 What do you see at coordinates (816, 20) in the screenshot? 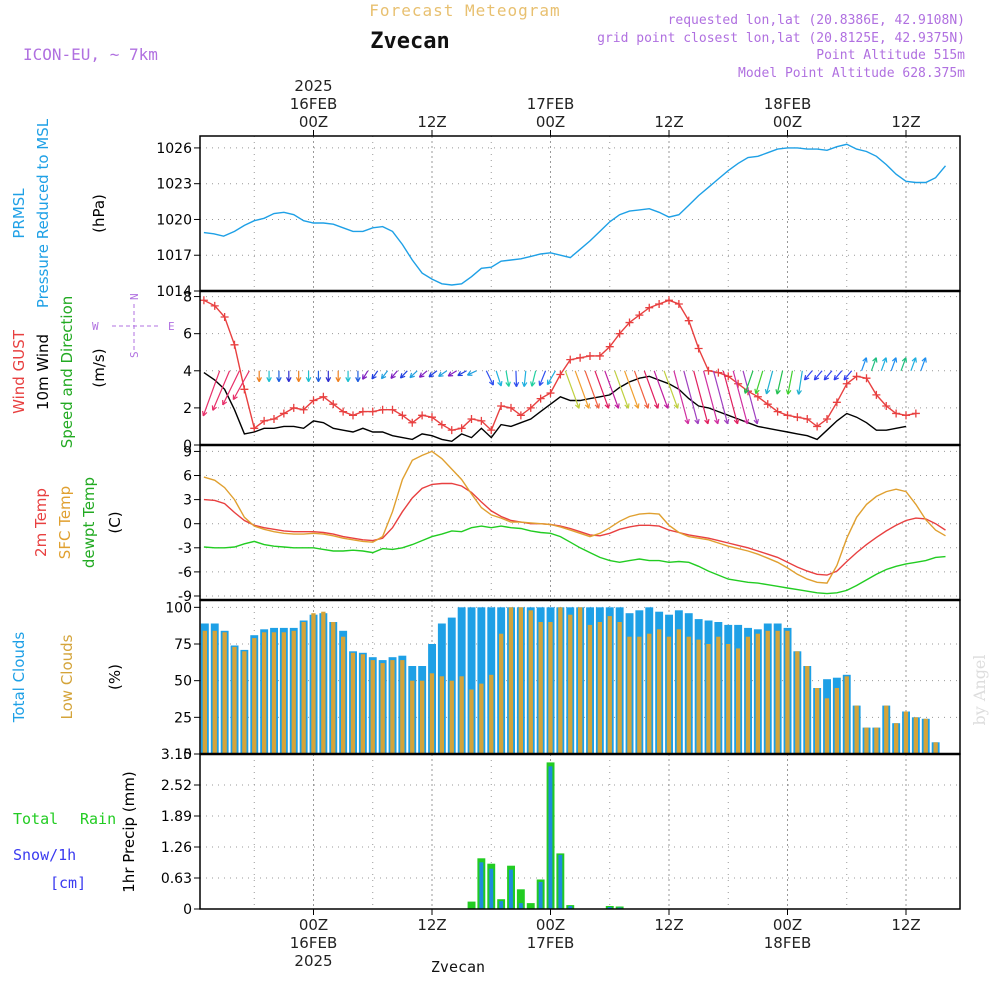
I see `requested-coords: requested lon,lat (20.8386E, 42.9108N)` at bounding box center [816, 20].